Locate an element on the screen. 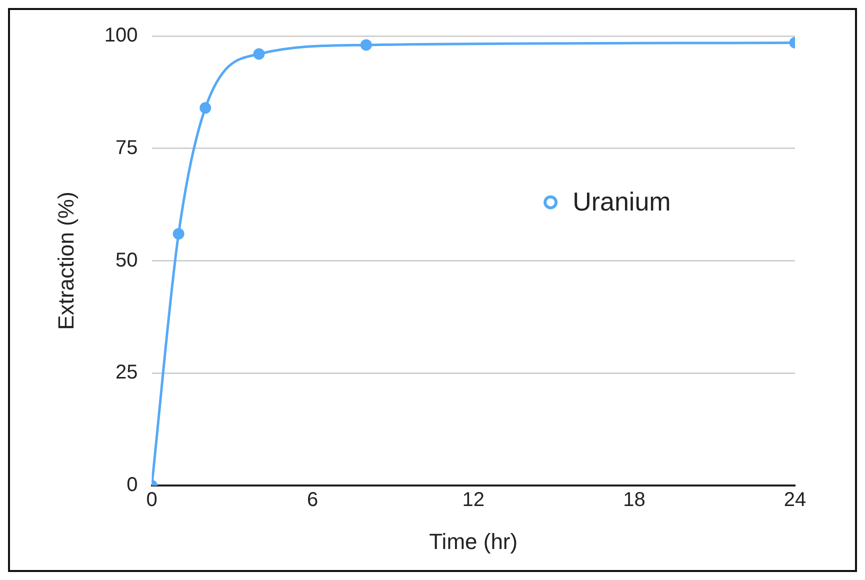 This screenshot has height=580, width=865. y-tick-label: 100 is located at coordinates (121, 35).